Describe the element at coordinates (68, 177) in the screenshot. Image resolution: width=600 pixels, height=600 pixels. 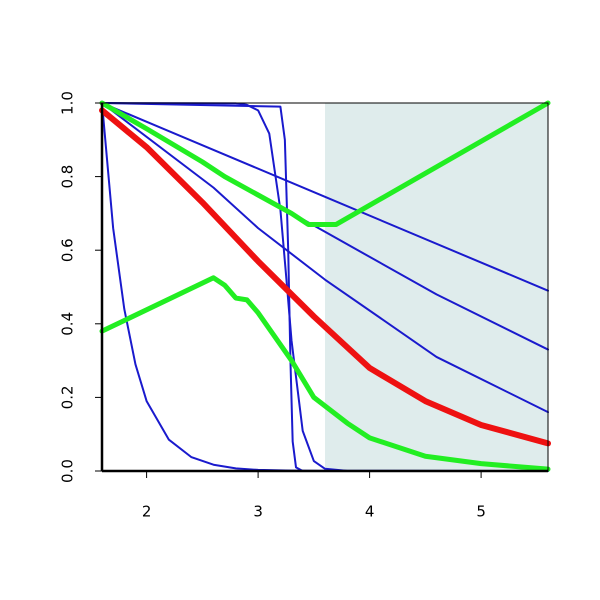
I see `y-tick-label: 0.8` at that location.